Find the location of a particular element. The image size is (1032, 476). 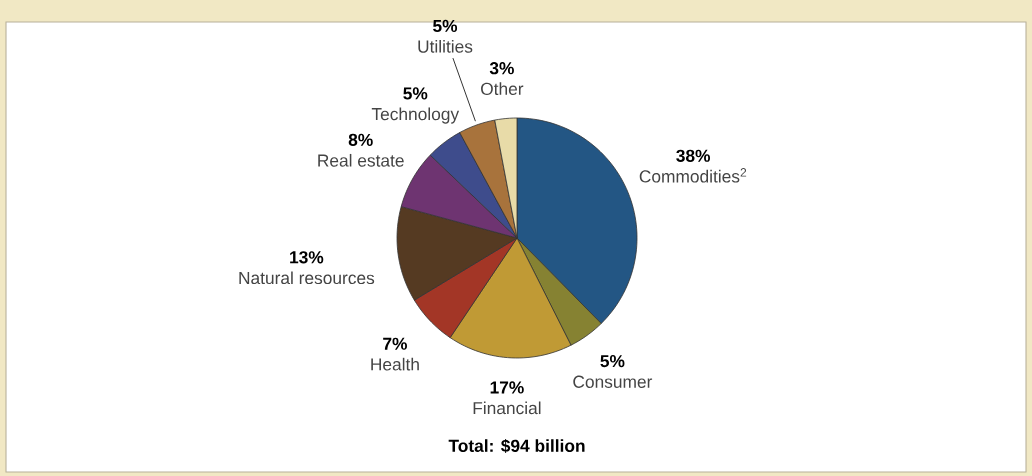

data-label: 3% is located at coordinates (501, 68).